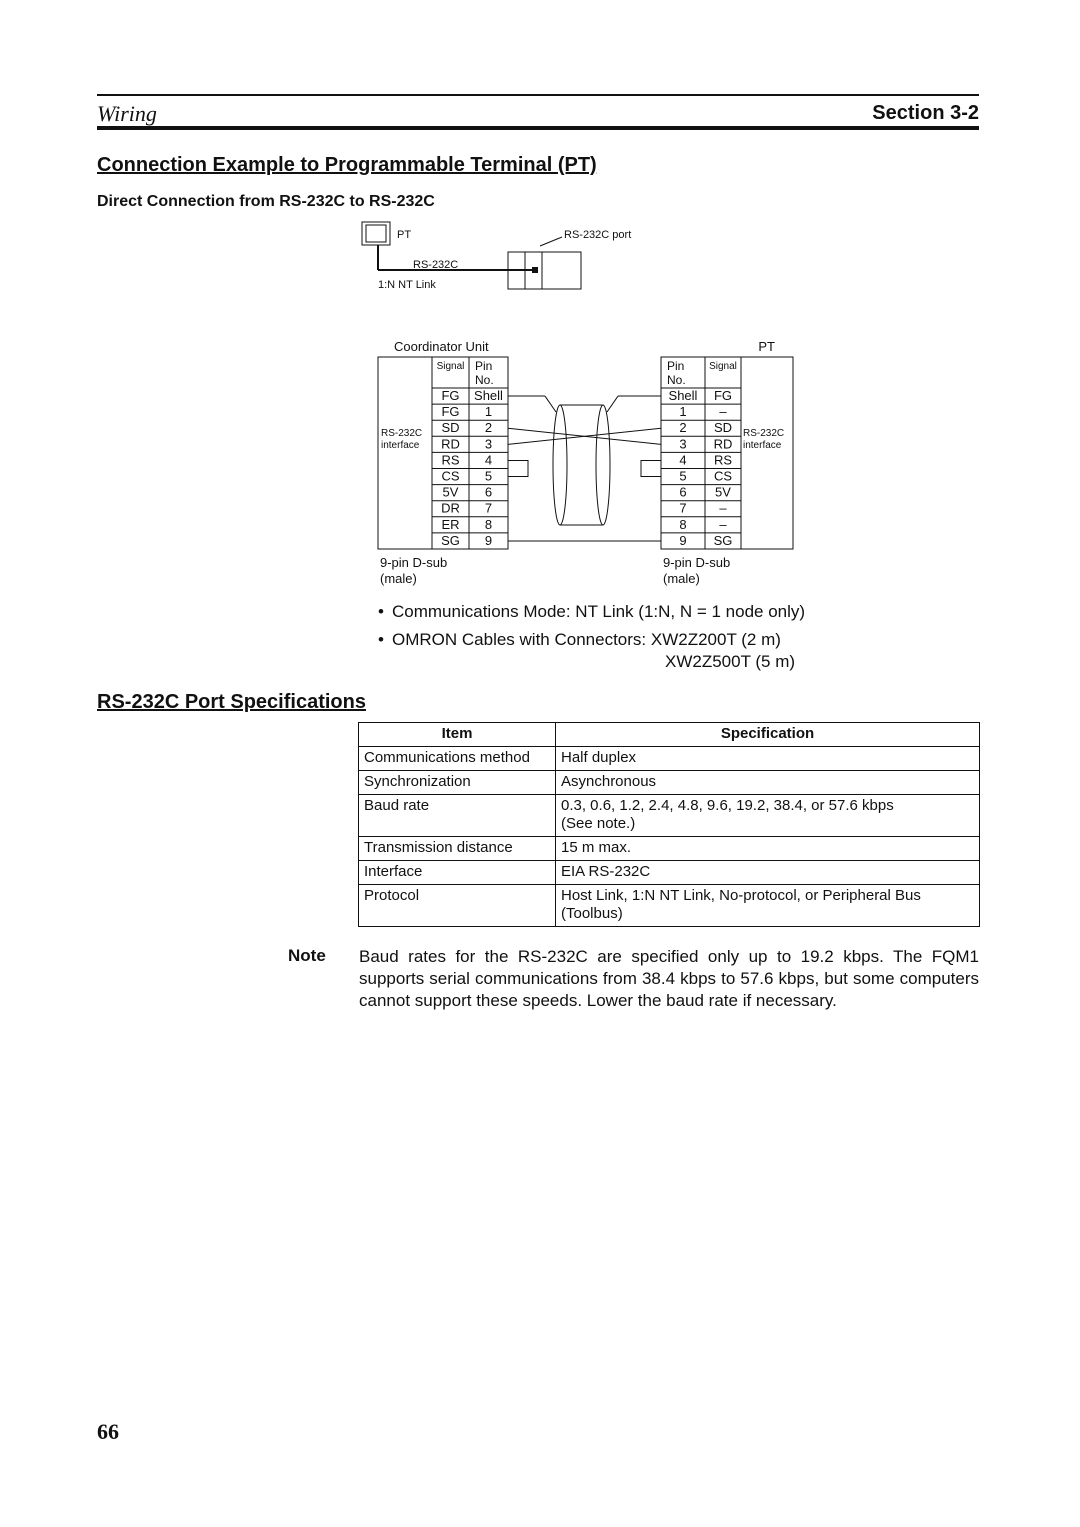  What do you see at coordinates (404, 235) in the screenshot?
I see `label: PT` at bounding box center [404, 235].